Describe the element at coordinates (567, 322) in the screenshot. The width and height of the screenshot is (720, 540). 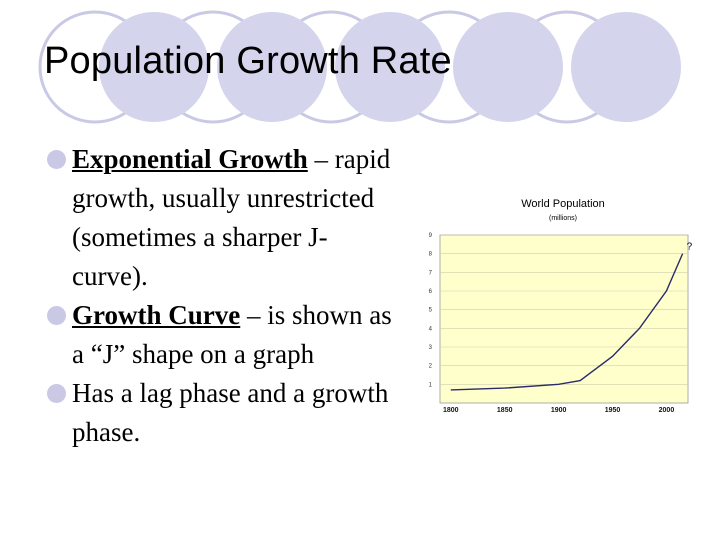
I see `population-line` at that location.